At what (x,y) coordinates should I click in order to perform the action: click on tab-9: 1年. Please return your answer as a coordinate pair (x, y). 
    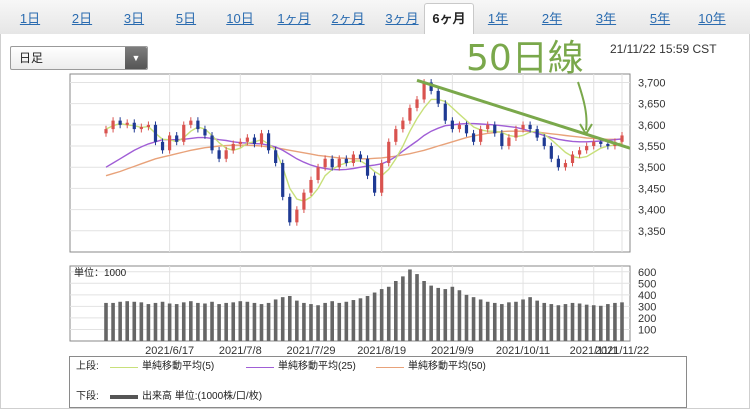
    Looking at the image, I should click on (498, 18).